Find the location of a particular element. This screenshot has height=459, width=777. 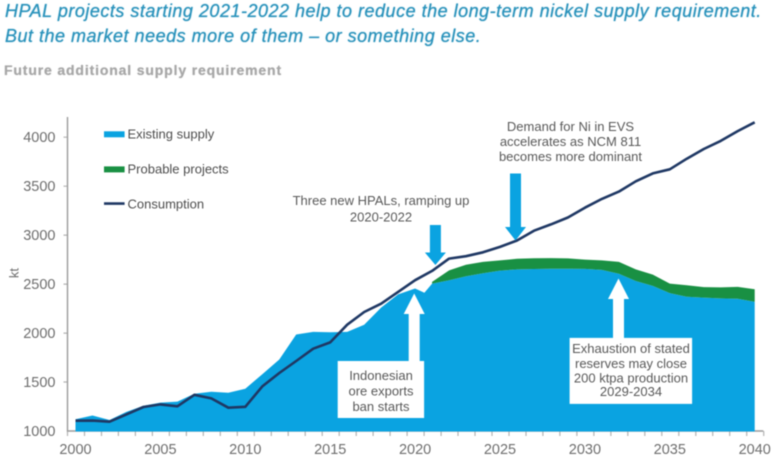

svg-text: 2015 is located at coordinates (330, 450).